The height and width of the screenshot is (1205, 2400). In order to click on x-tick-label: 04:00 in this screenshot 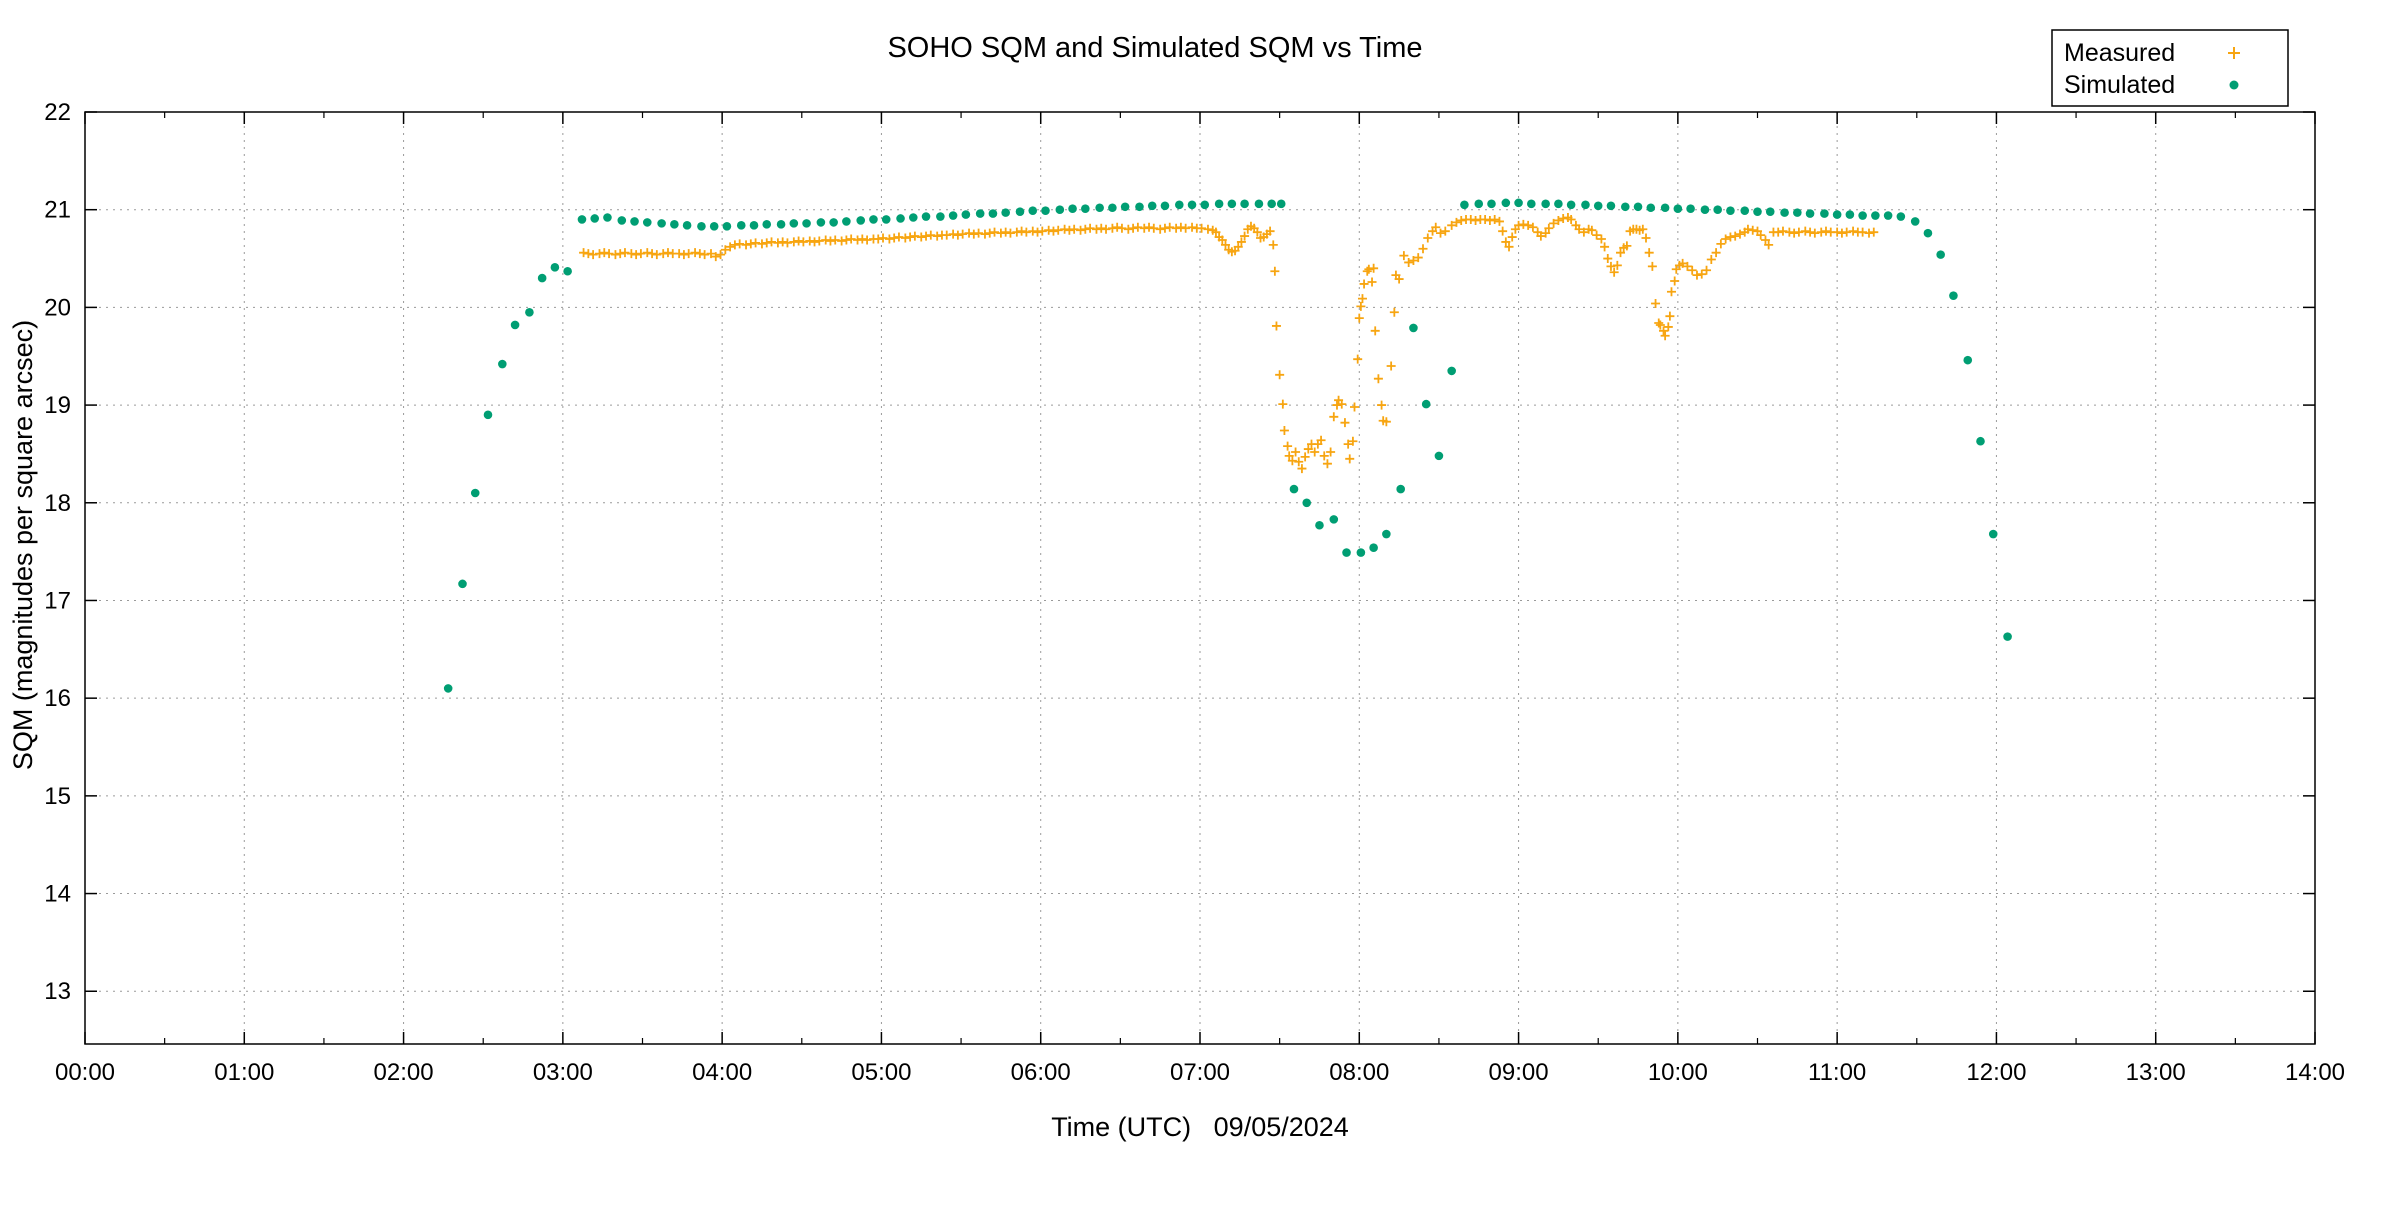, I will do `click(722, 1072)`.